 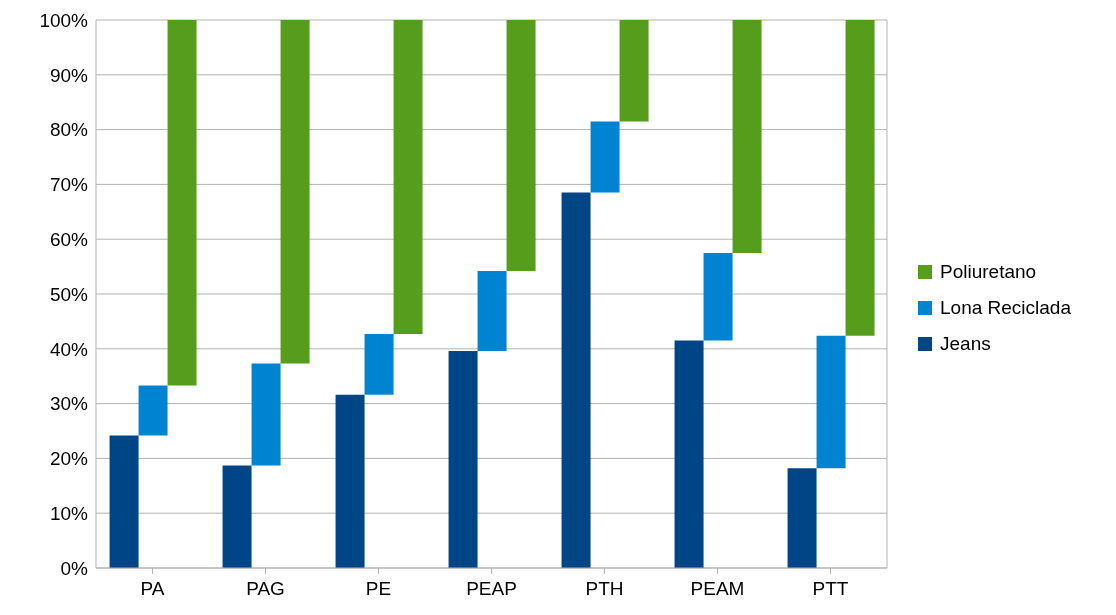 I want to click on y-tick-label: 40%, so click(x=69, y=349).